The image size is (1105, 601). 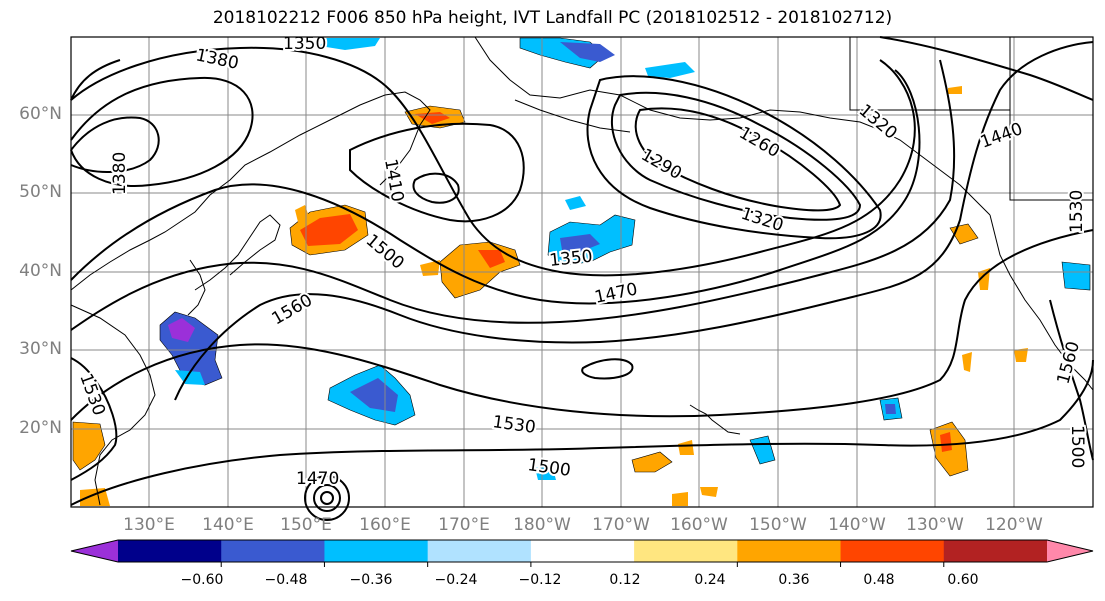 I want to click on lat-tick-label: 60°N, so click(x=40, y=114).